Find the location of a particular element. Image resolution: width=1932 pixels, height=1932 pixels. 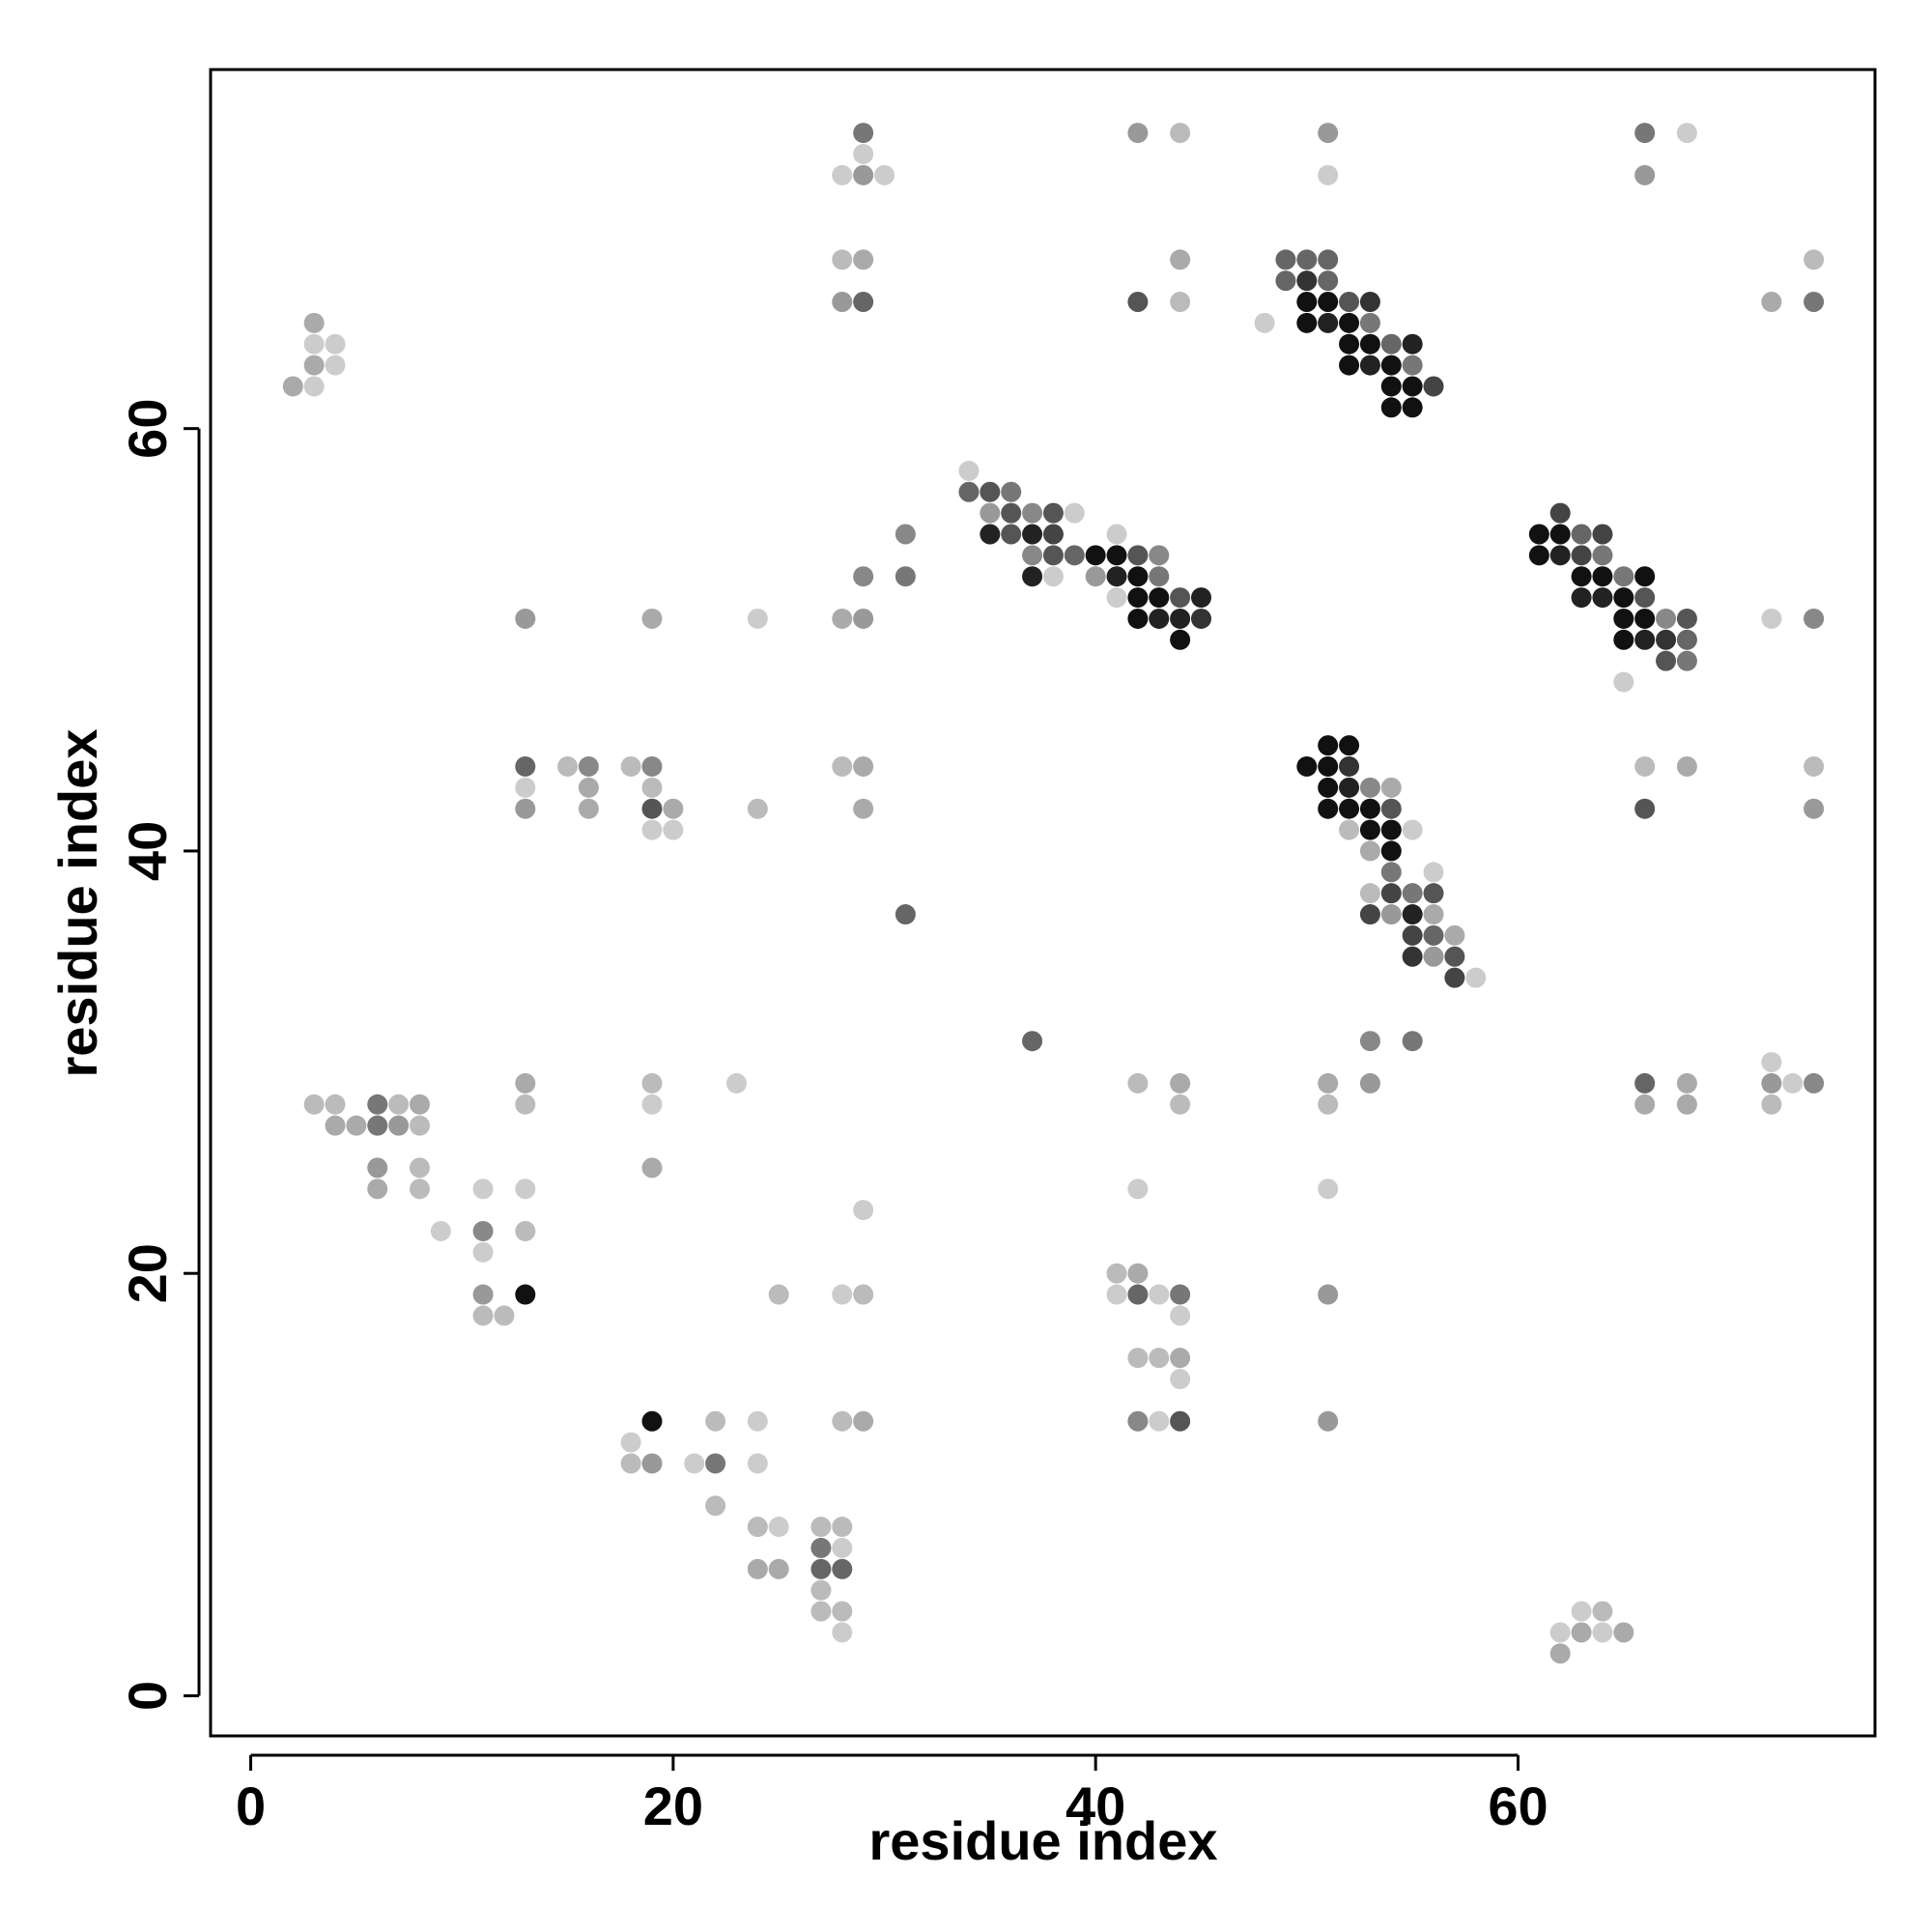

x-tick-label: 20 is located at coordinates (673, 1806).